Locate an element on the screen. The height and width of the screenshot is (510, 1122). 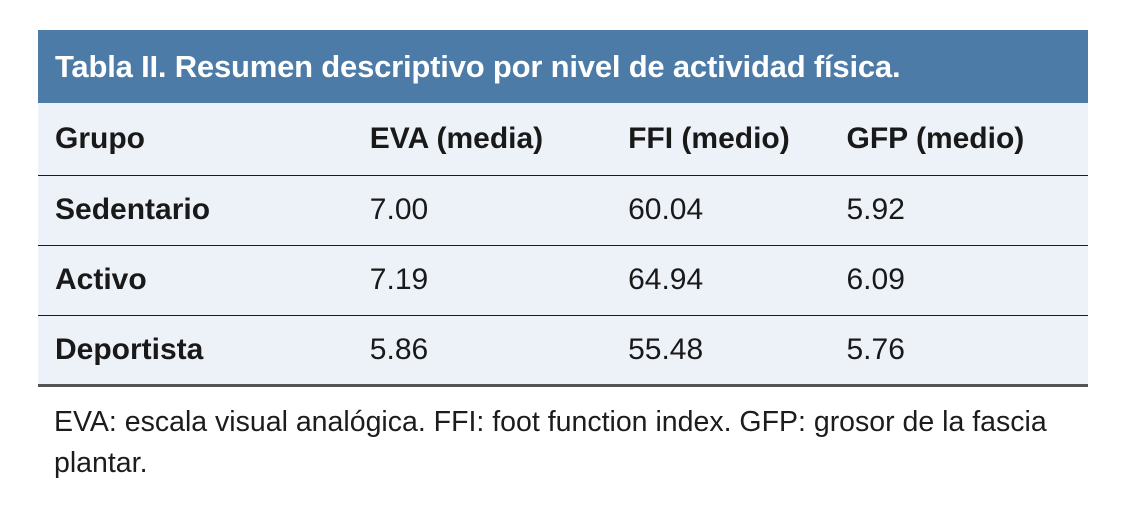
cell-eva: 7.00 is located at coordinates (499, 210).